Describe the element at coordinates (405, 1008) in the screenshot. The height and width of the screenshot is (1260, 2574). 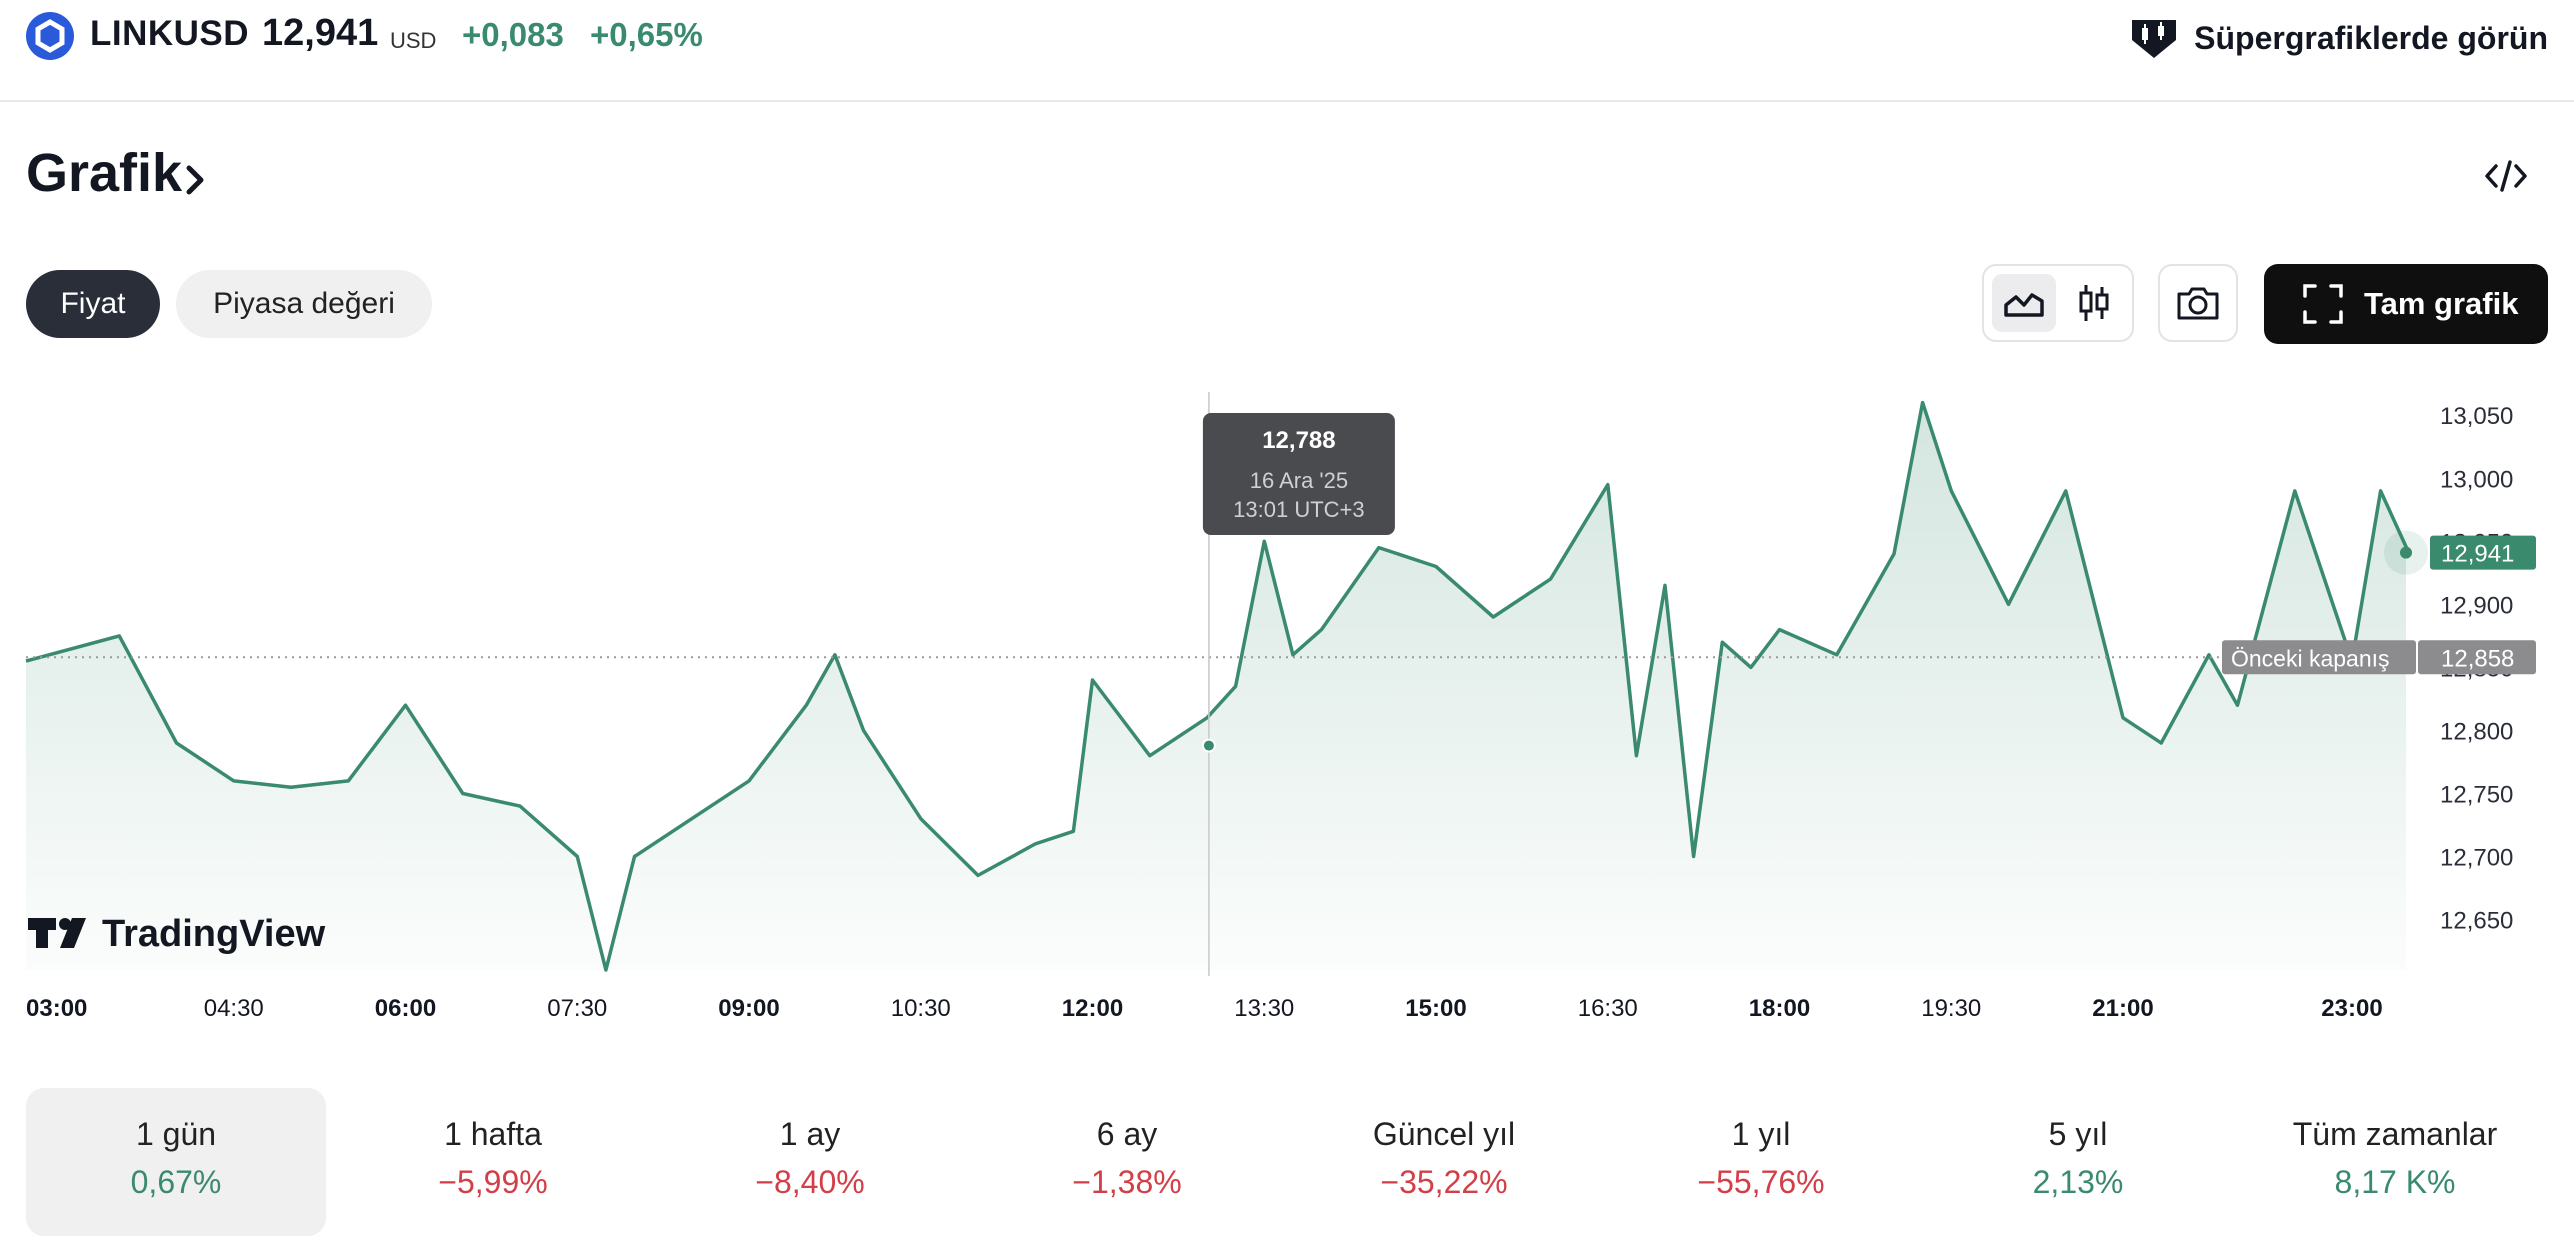
I see `x-tick-label: 06:00` at that location.